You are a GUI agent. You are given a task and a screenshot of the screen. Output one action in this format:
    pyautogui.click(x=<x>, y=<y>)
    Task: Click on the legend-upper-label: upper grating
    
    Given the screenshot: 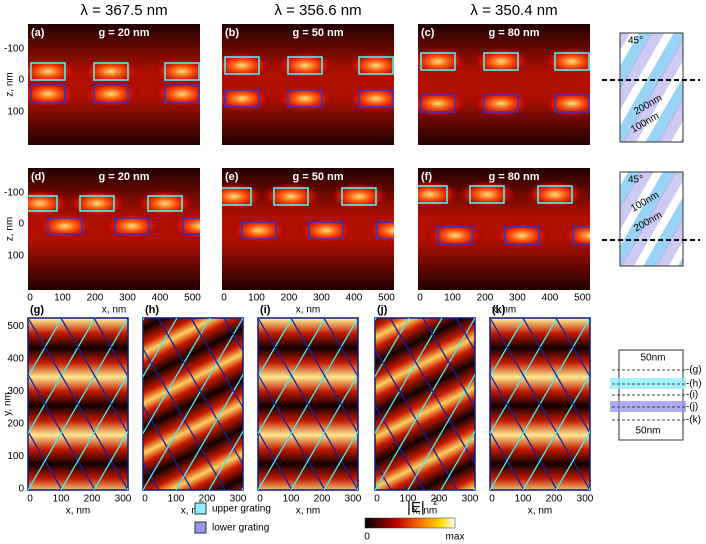 What is the action you would take?
    pyautogui.click(x=241, y=509)
    